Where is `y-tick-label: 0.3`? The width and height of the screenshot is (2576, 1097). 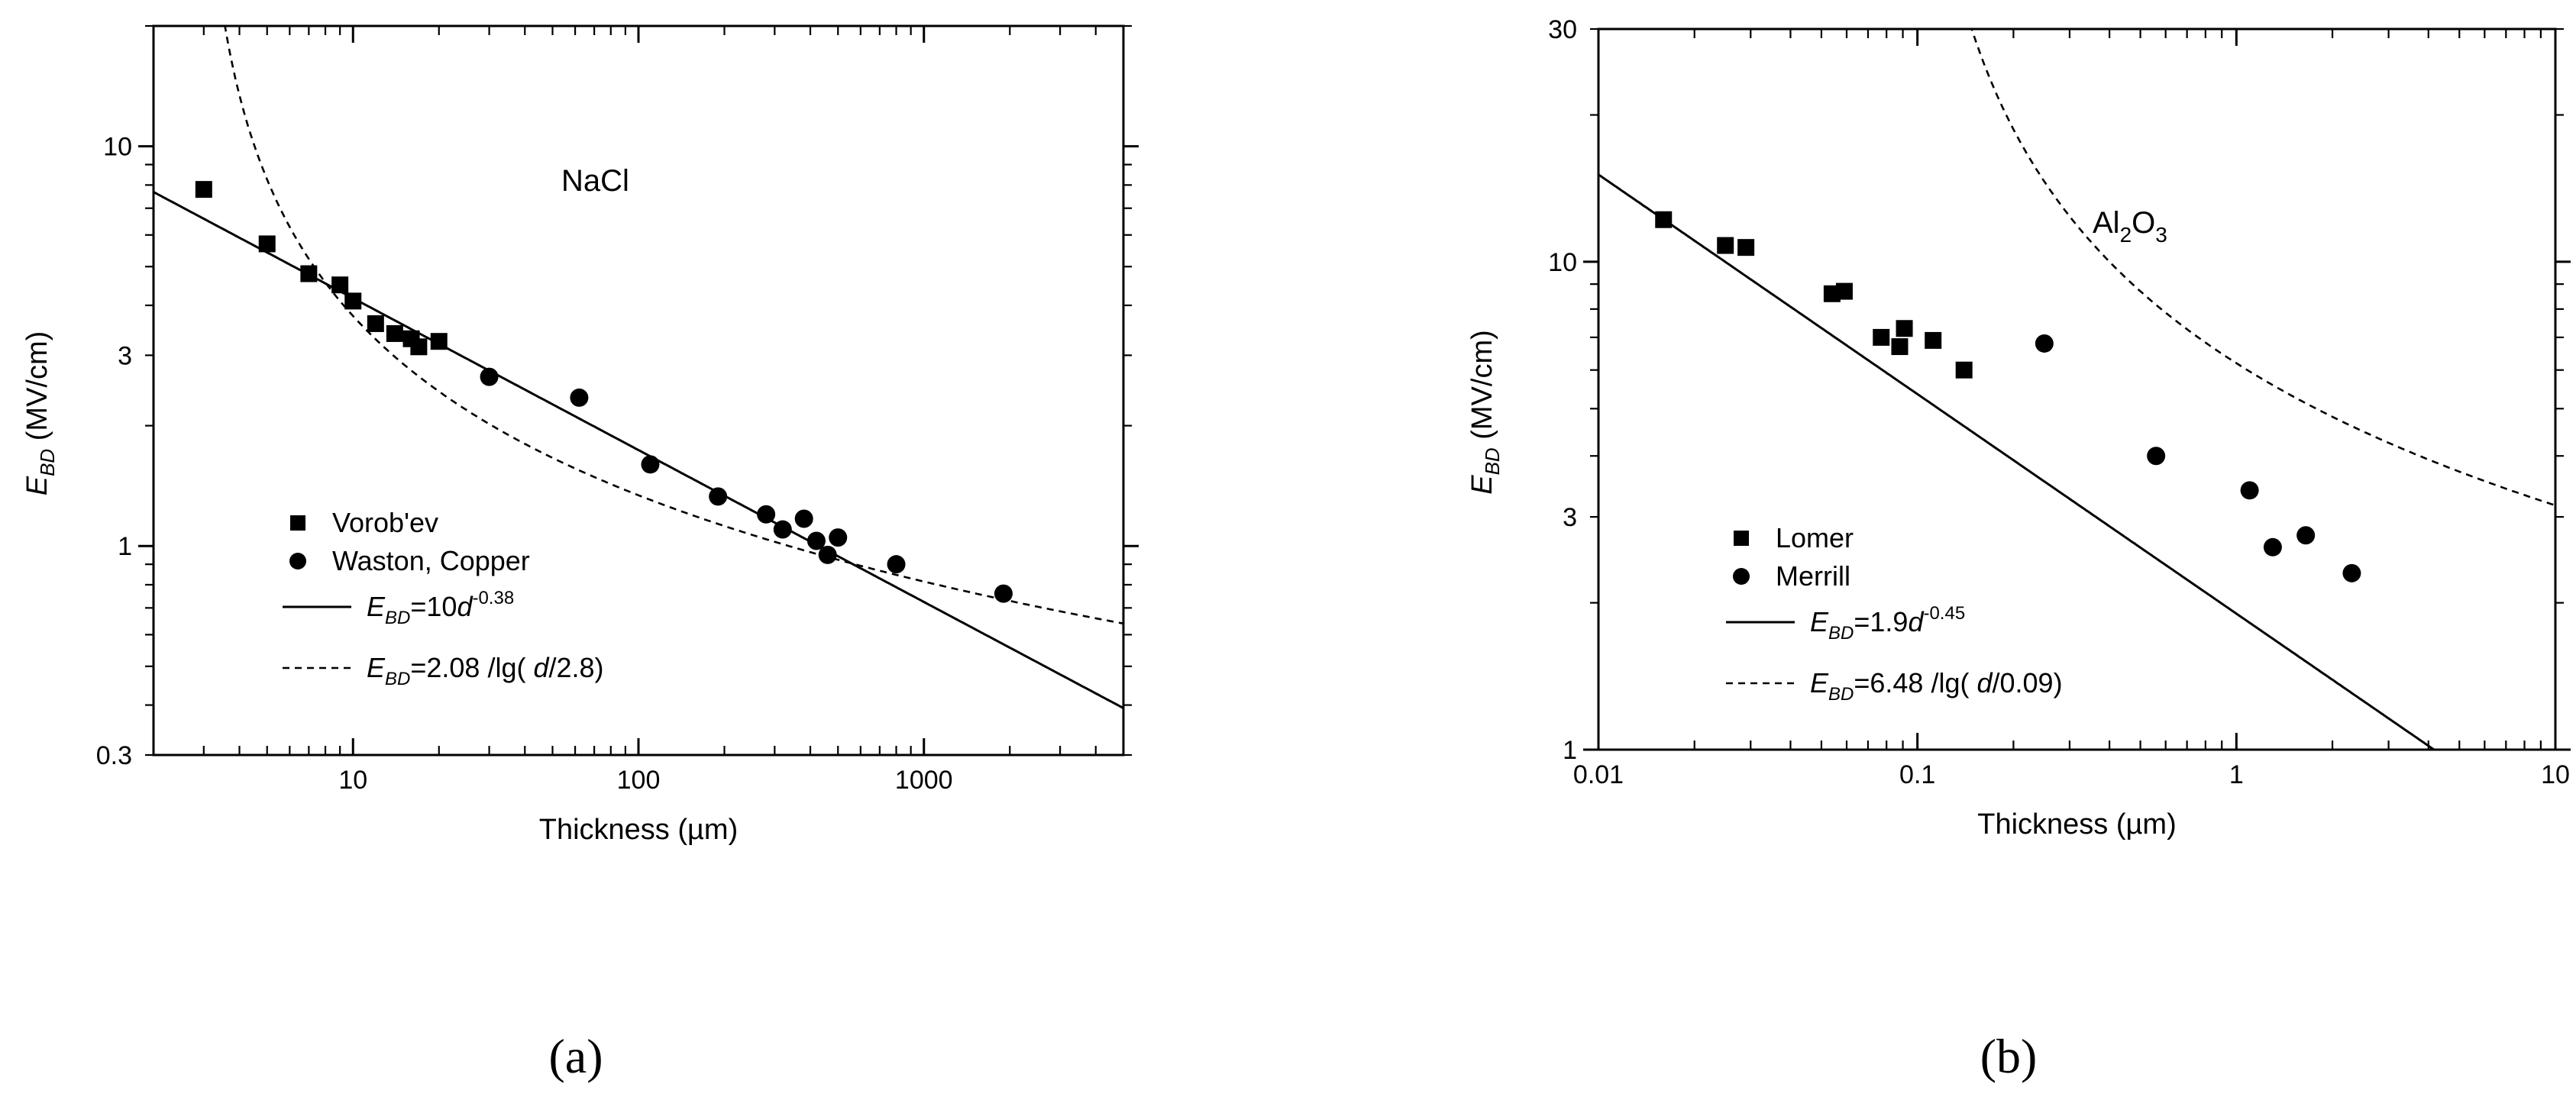 y-tick-label: 0.3 is located at coordinates (114, 756).